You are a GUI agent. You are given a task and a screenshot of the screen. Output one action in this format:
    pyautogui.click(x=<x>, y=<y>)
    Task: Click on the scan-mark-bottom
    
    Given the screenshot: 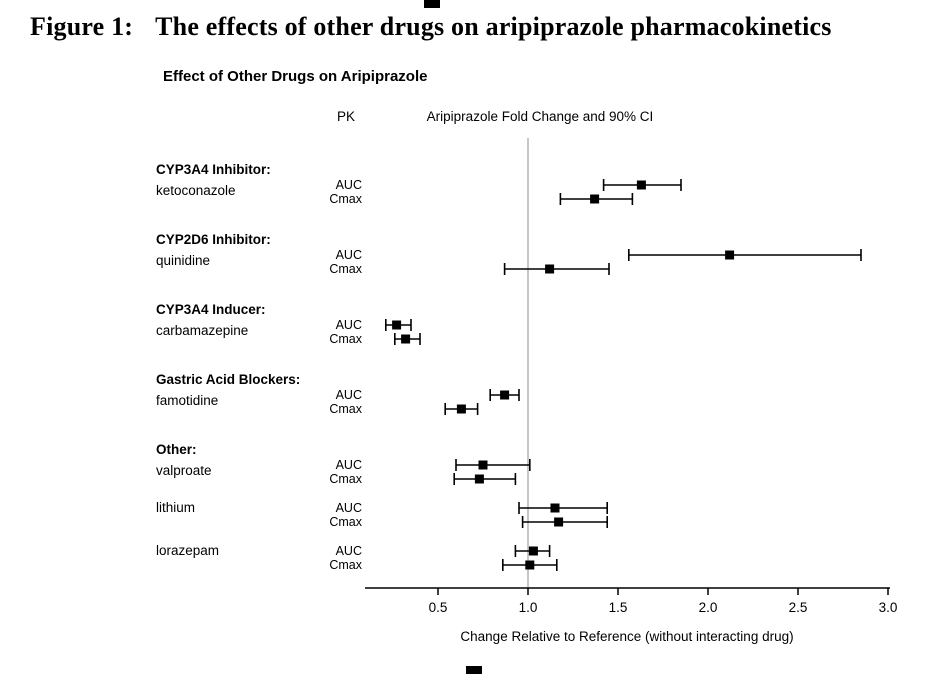 What is the action you would take?
    pyautogui.click(x=474, y=670)
    